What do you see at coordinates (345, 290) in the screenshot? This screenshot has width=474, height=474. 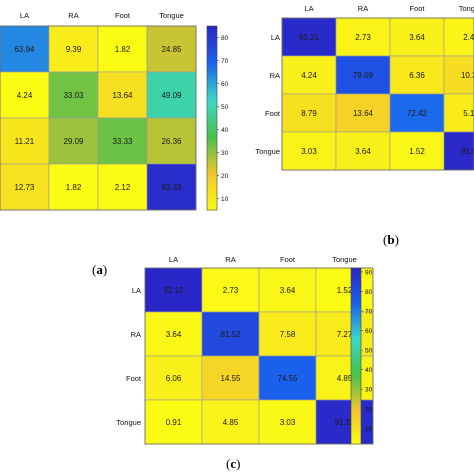 I see `cell-value-label: 1.52` at bounding box center [345, 290].